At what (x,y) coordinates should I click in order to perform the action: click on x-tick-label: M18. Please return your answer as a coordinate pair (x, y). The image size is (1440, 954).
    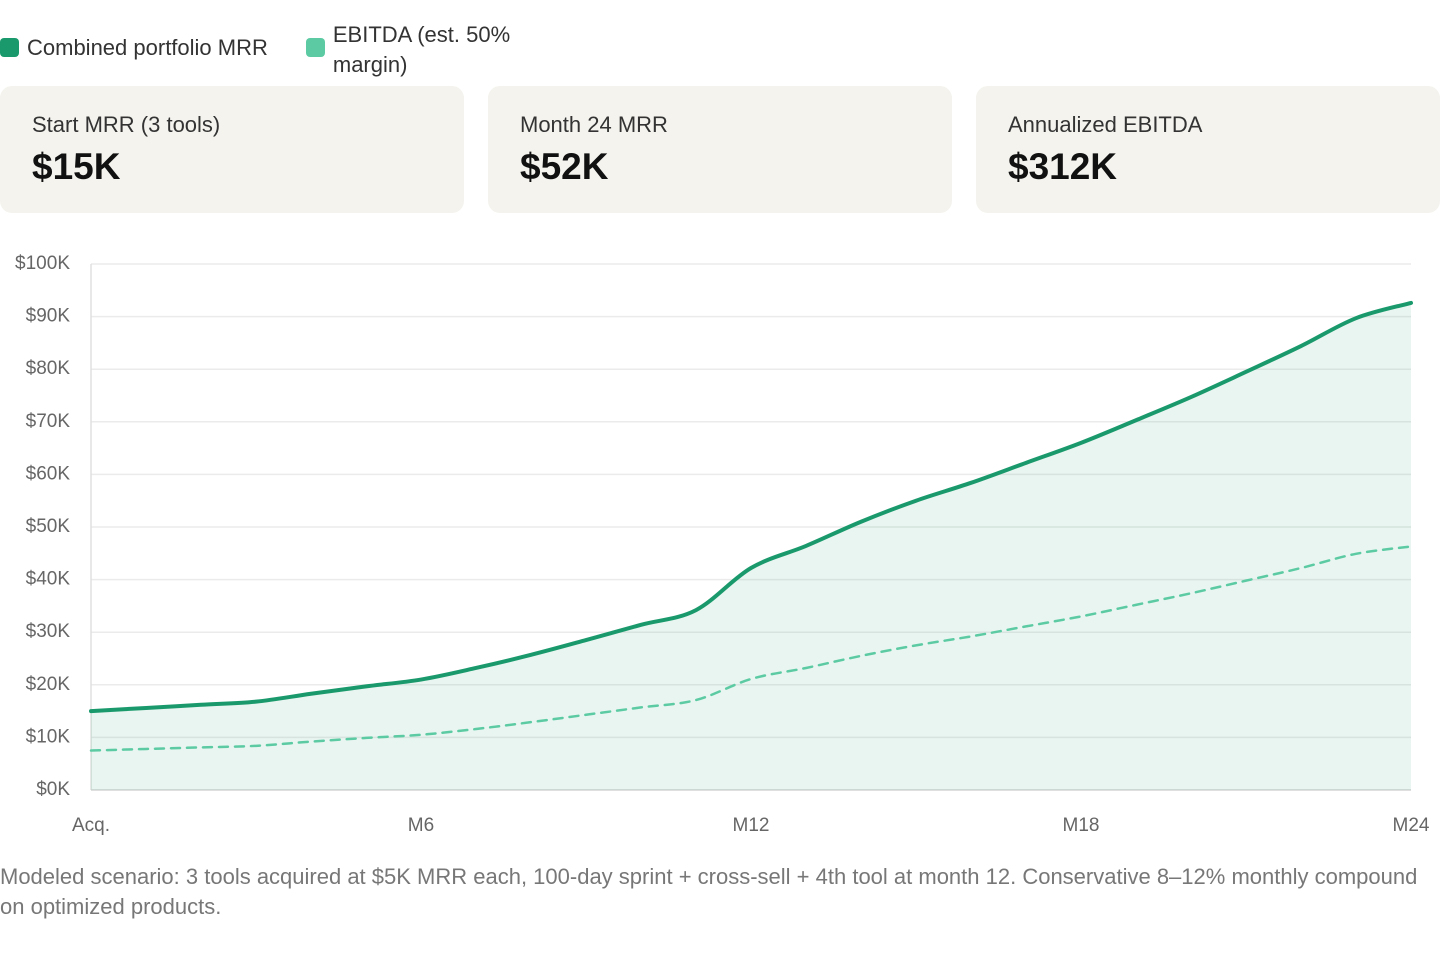
    Looking at the image, I should click on (1081, 825).